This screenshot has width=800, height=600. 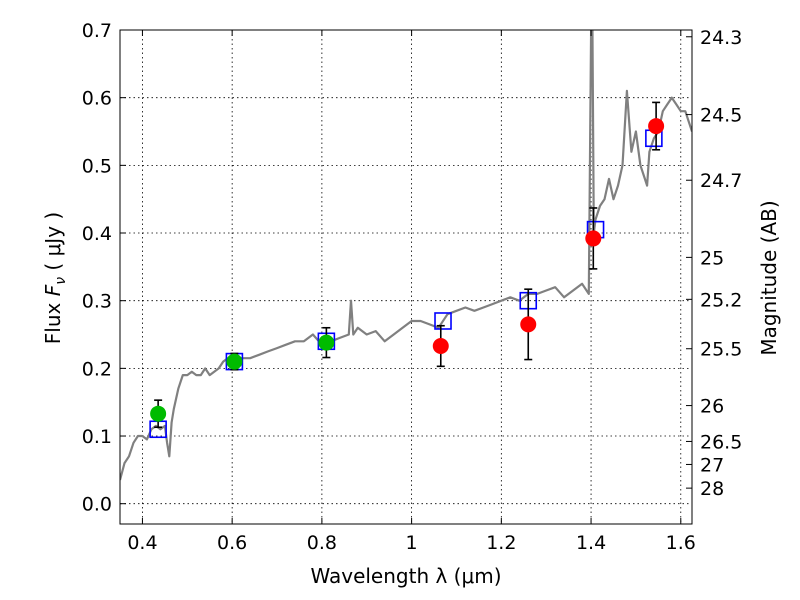 I want to click on right-tick-label: 24.3, so click(x=721, y=38).